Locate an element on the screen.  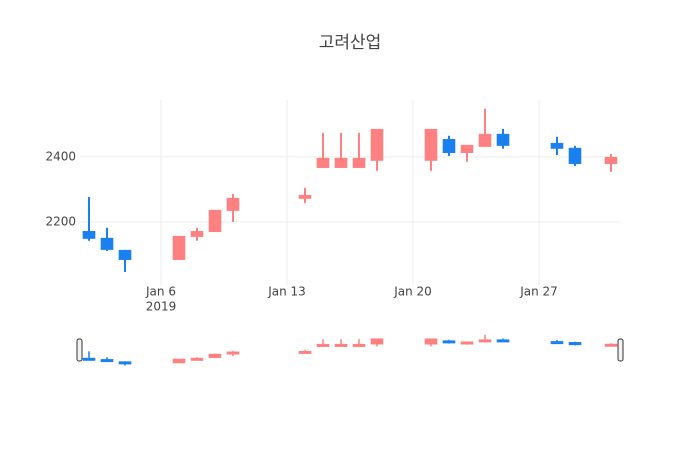
y-tick-label: 2200 is located at coordinates (60, 221).